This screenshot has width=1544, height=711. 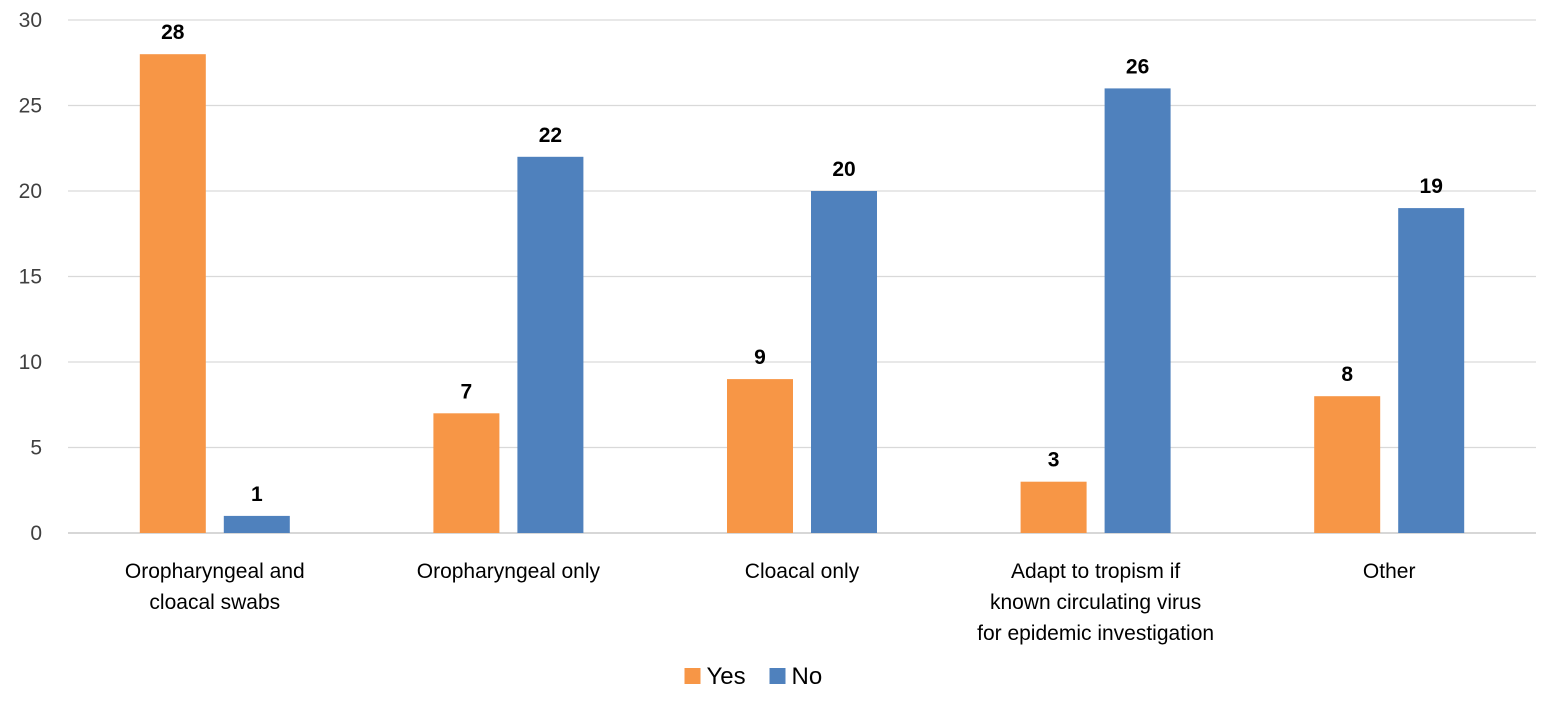 What do you see at coordinates (760, 357) in the screenshot?
I see `data-label: 9` at bounding box center [760, 357].